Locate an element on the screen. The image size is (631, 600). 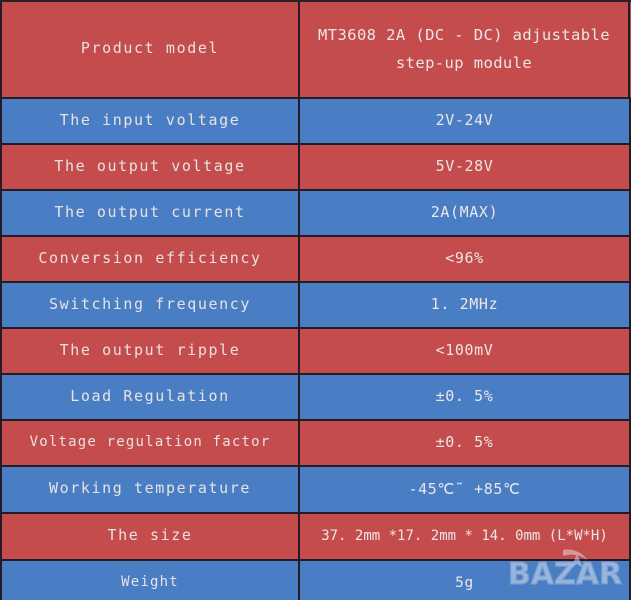
spec-label-cell: Weight is located at coordinates (150, 580).